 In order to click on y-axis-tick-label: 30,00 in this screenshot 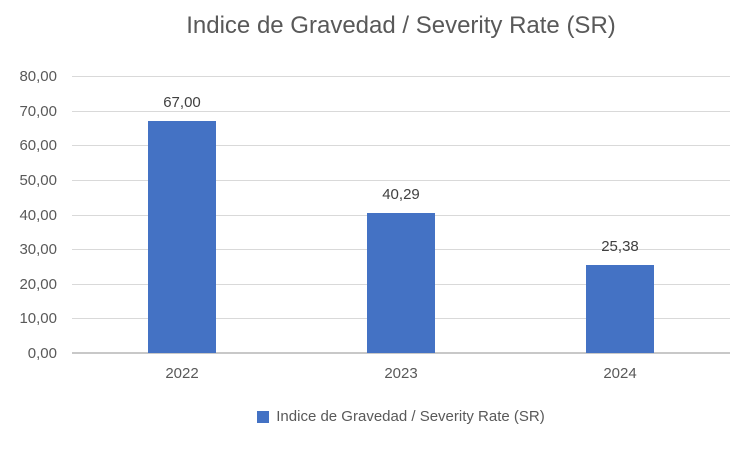, I will do `click(38, 249)`.